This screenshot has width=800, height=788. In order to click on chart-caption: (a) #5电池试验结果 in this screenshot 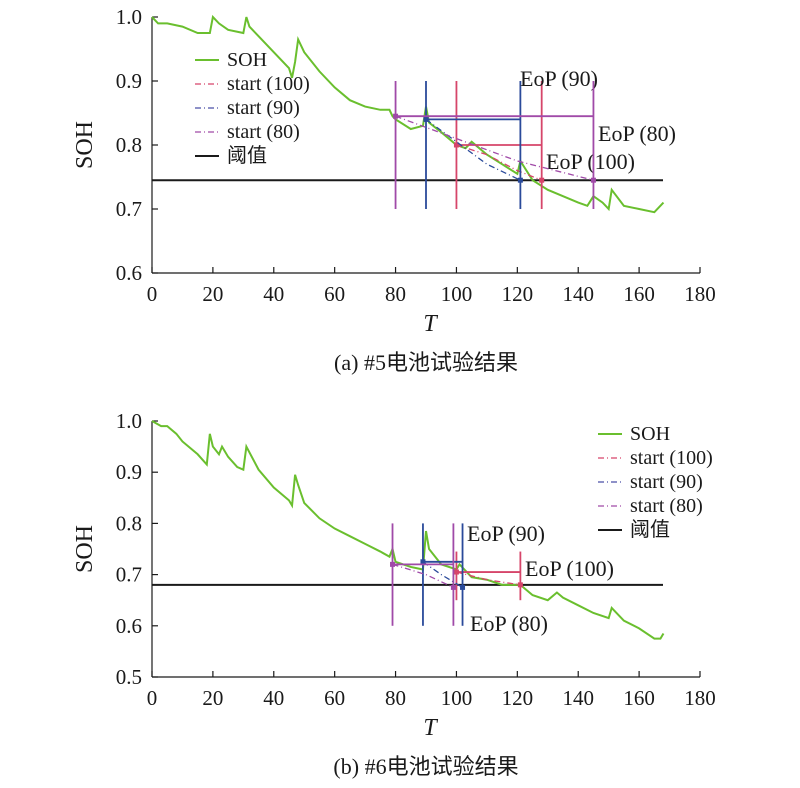, I will do `click(426, 362)`.